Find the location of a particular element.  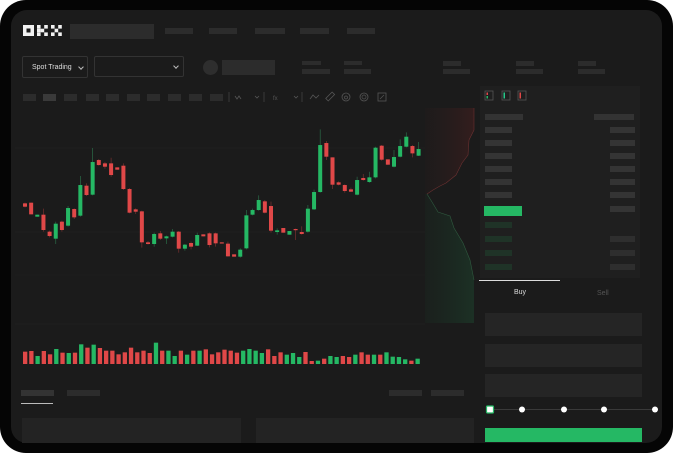

pair-name-placeholder is located at coordinates (248, 67).